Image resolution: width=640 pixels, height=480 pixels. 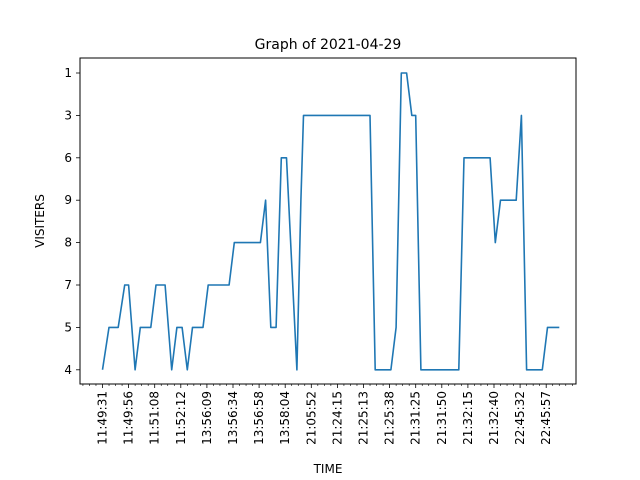 What do you see at coordinates (328, 45) in the screenshot?
I see `chart-title: Graph of 2021-04-29` at bounding box center [328, 45].